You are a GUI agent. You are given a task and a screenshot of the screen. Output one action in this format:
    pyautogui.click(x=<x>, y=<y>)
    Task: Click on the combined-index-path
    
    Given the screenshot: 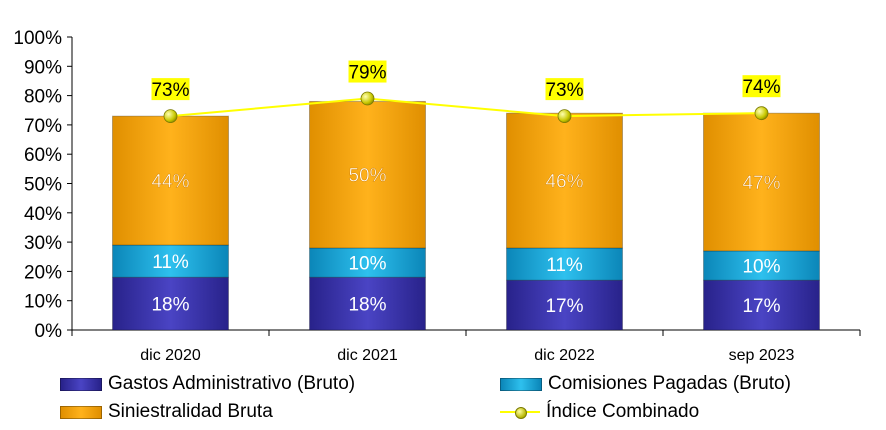 What is the action you would take?
    pyautogui.click(x=466, y=107)
    